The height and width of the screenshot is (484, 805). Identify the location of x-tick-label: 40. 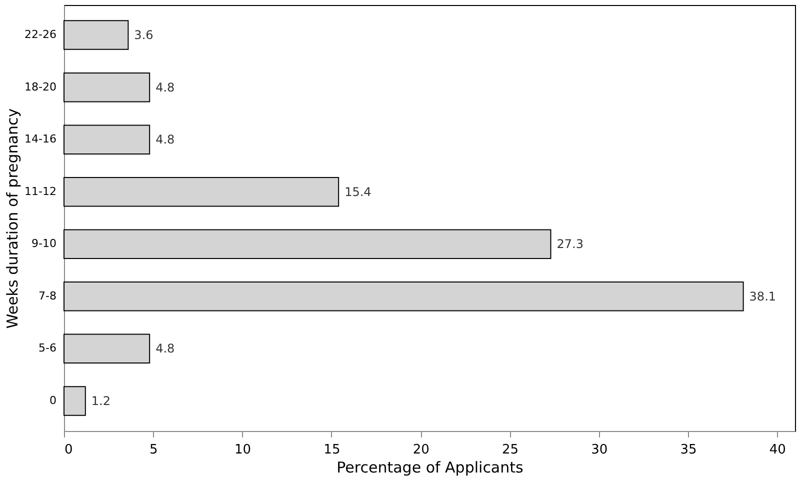
(777, 450).